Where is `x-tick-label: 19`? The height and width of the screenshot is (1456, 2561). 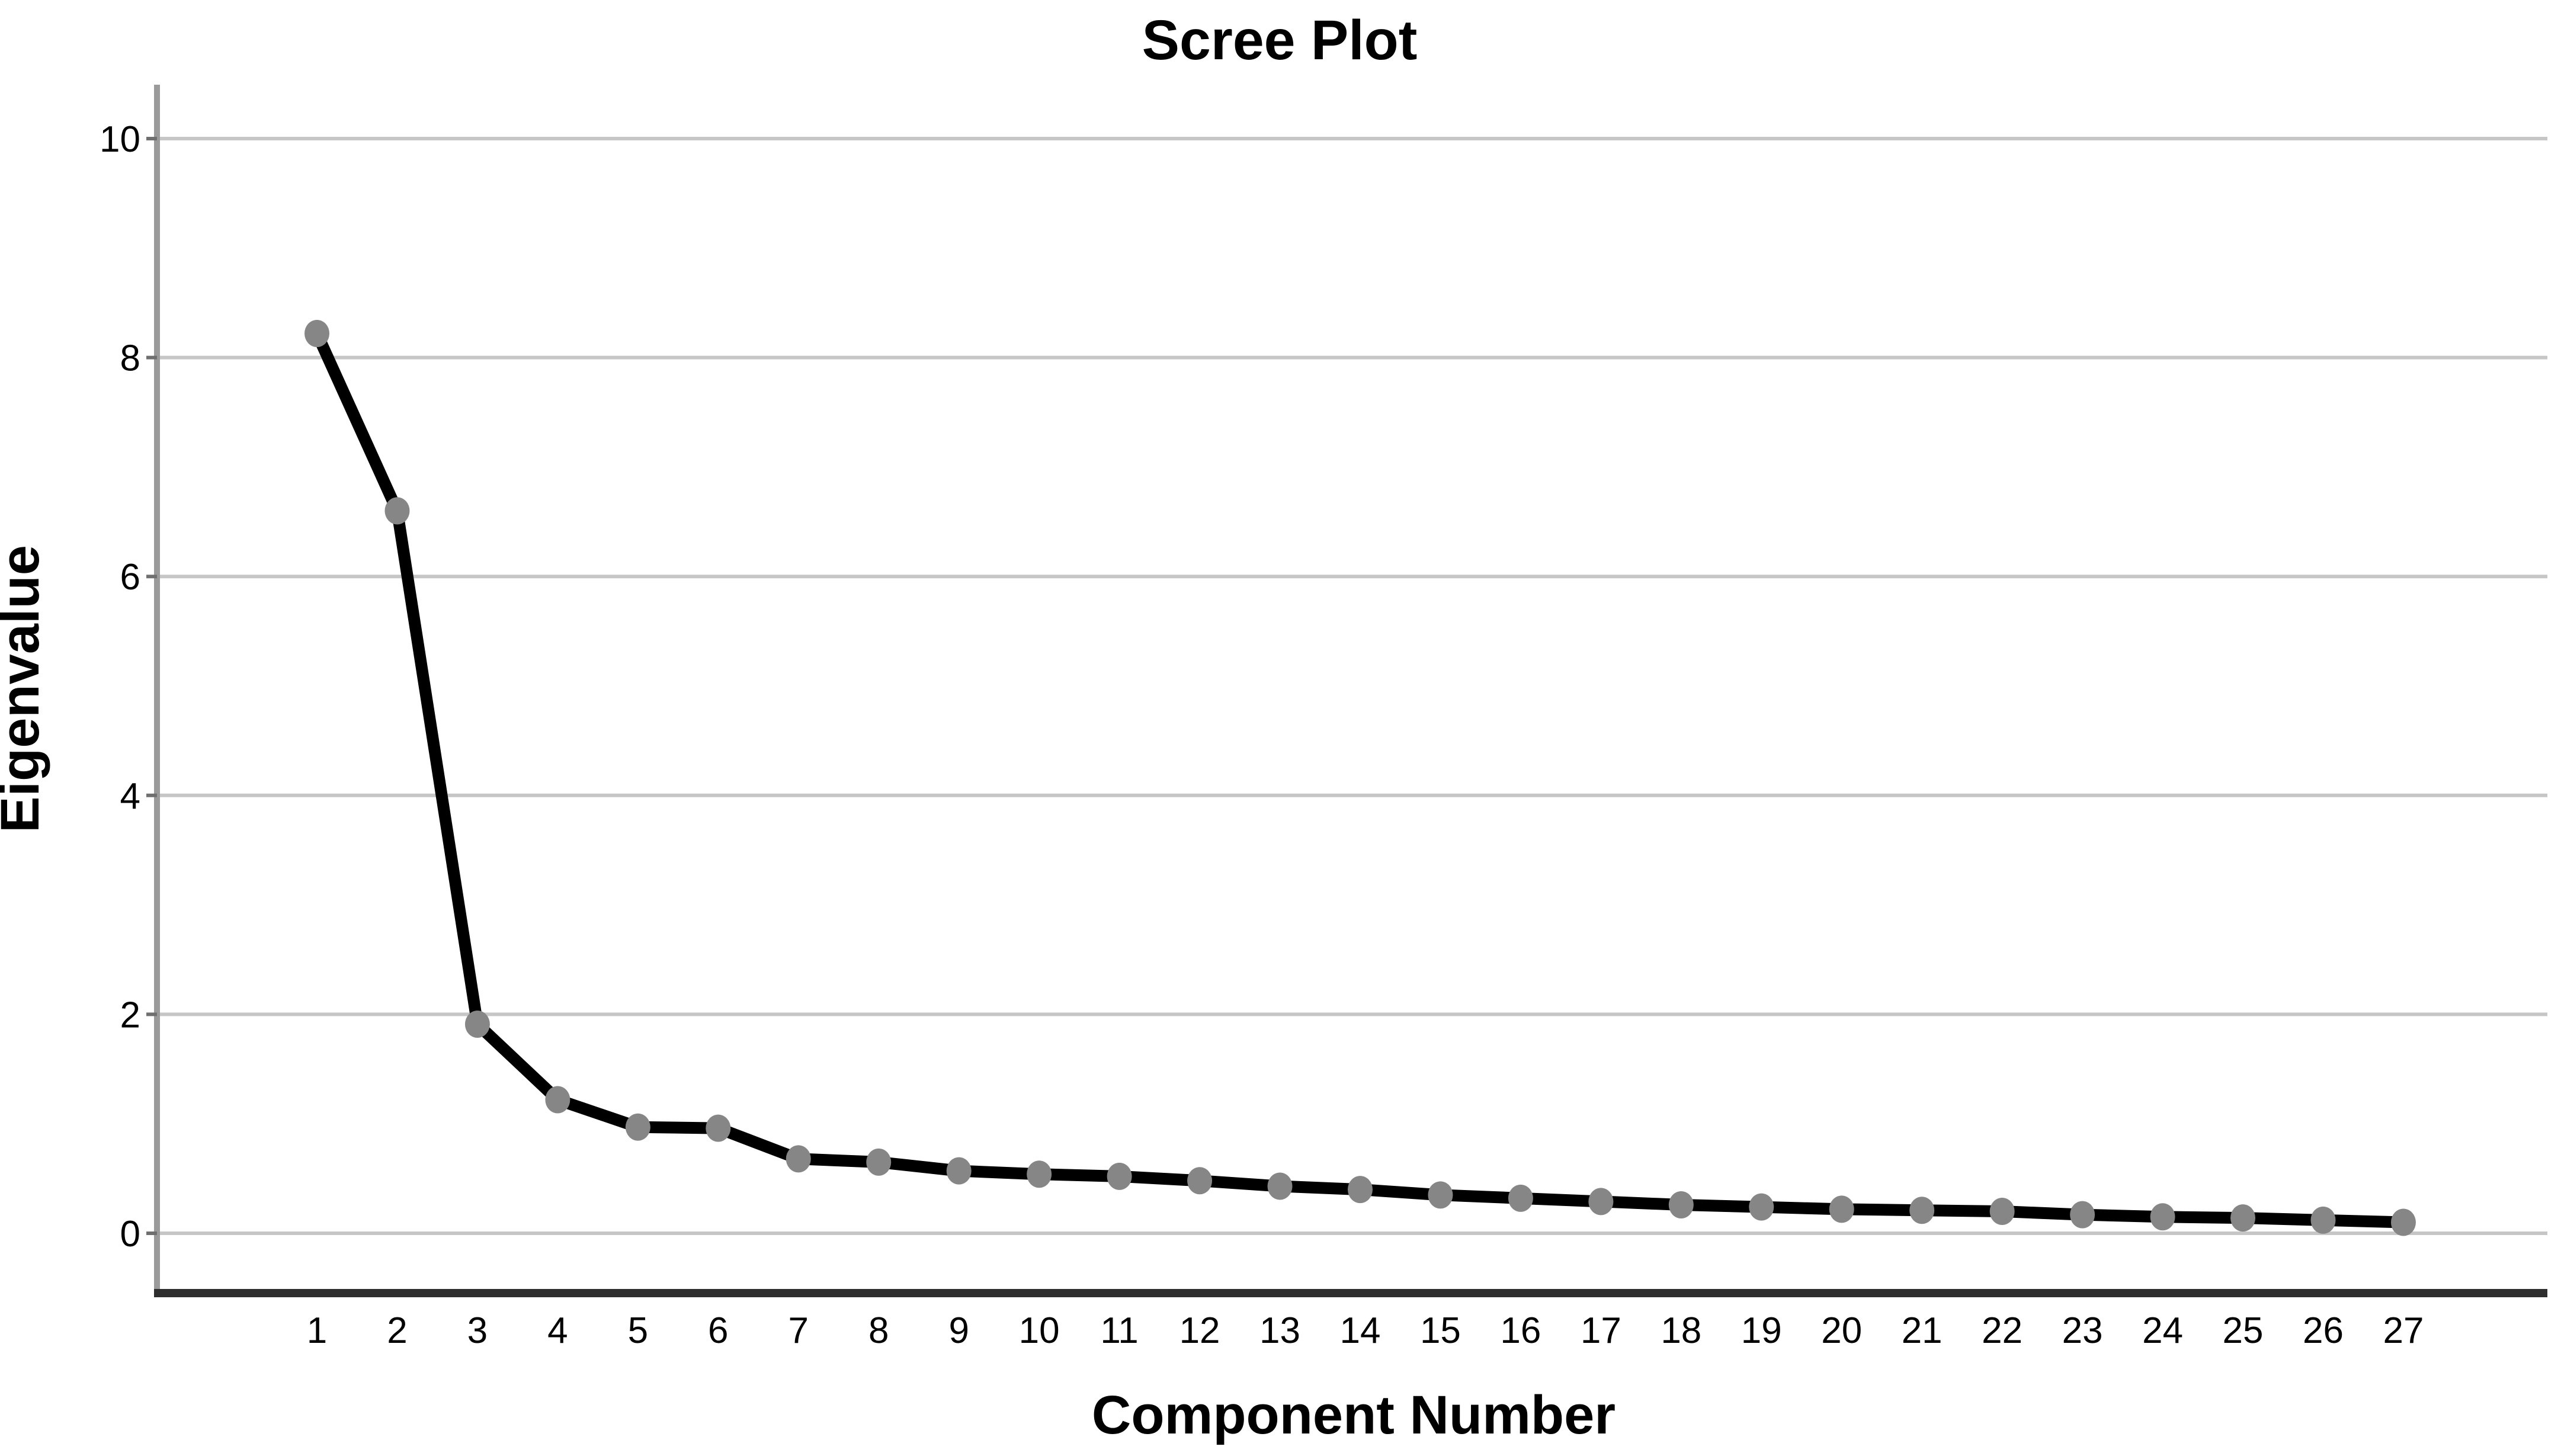 x-tick-label: 19 is located at coordinates (1761, 1330).